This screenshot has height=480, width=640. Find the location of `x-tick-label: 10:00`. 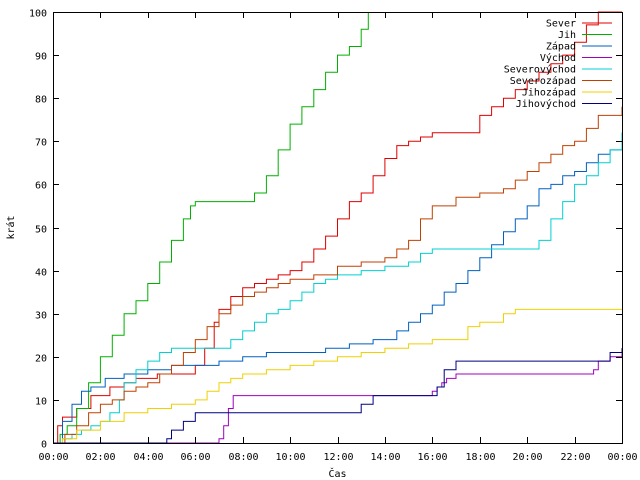

x-tick-label: 10:00 is located at coordinates (290, 457).